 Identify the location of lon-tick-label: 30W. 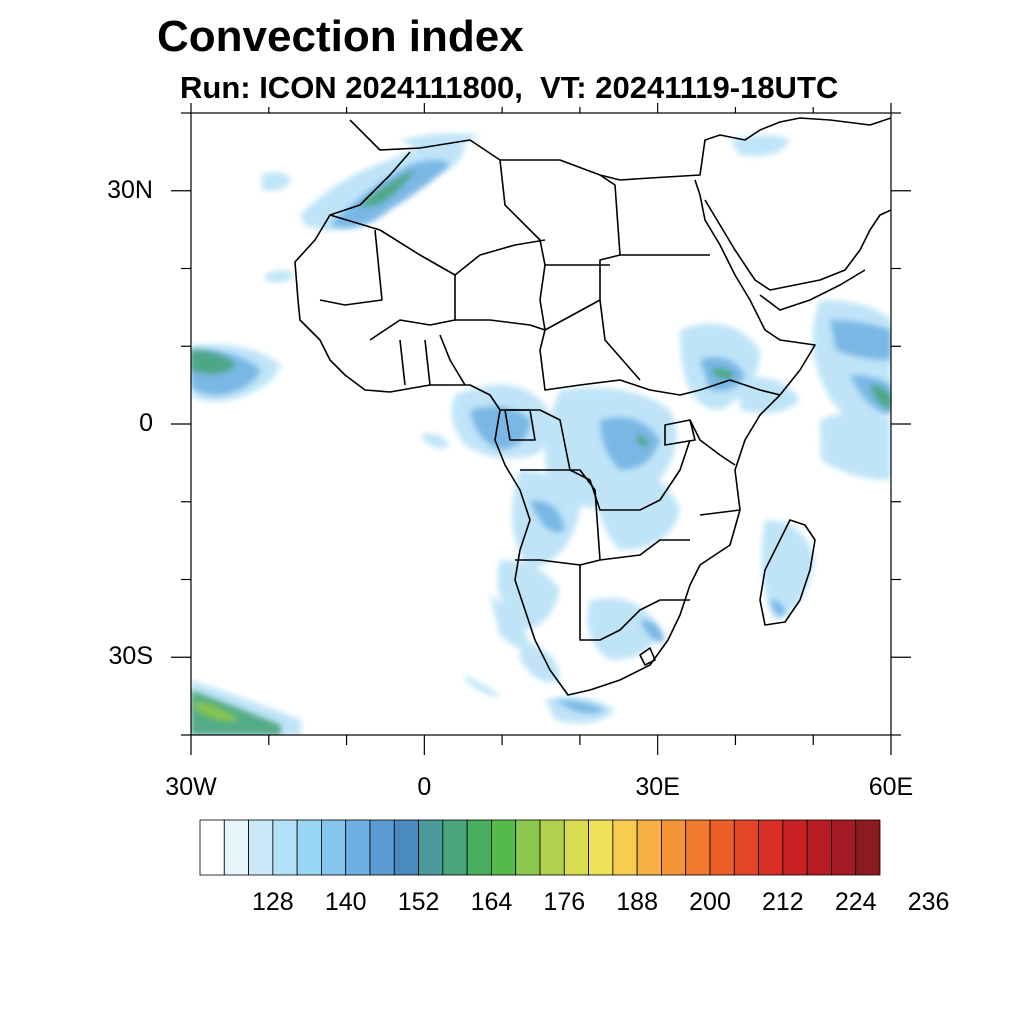
(191, 787).